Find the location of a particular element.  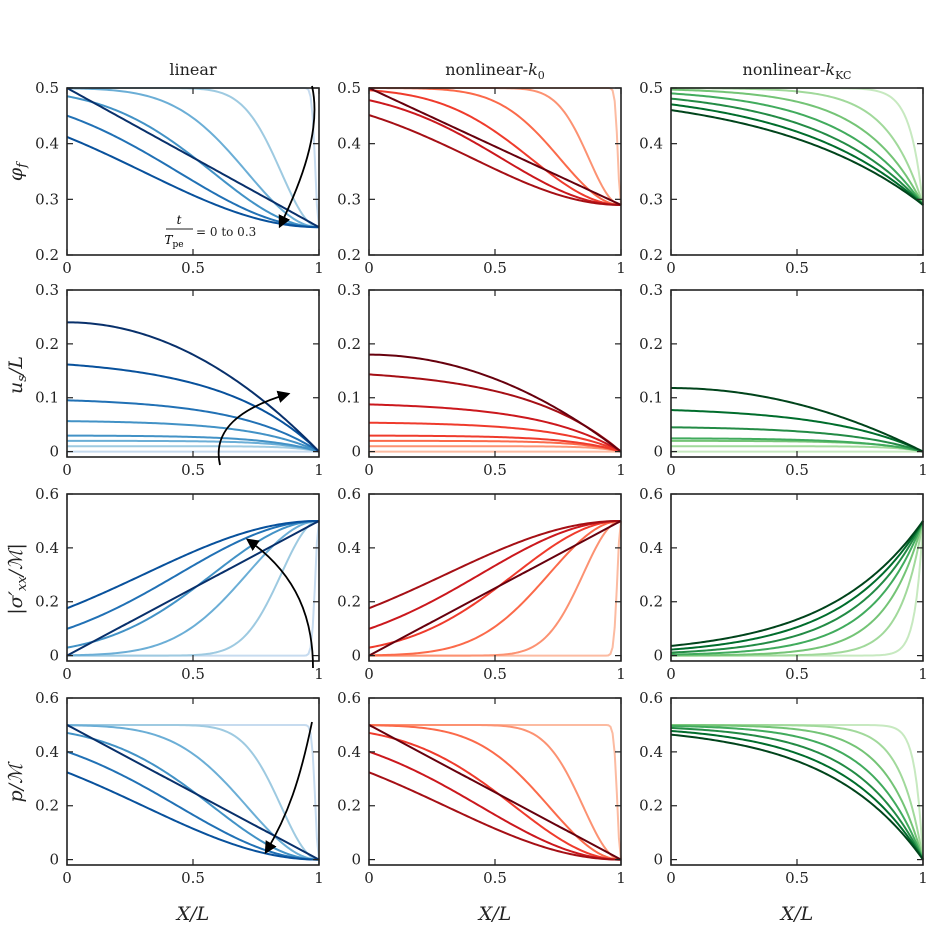

ylabel-pressure: p/ℳ is located at coordinates (16, 782).